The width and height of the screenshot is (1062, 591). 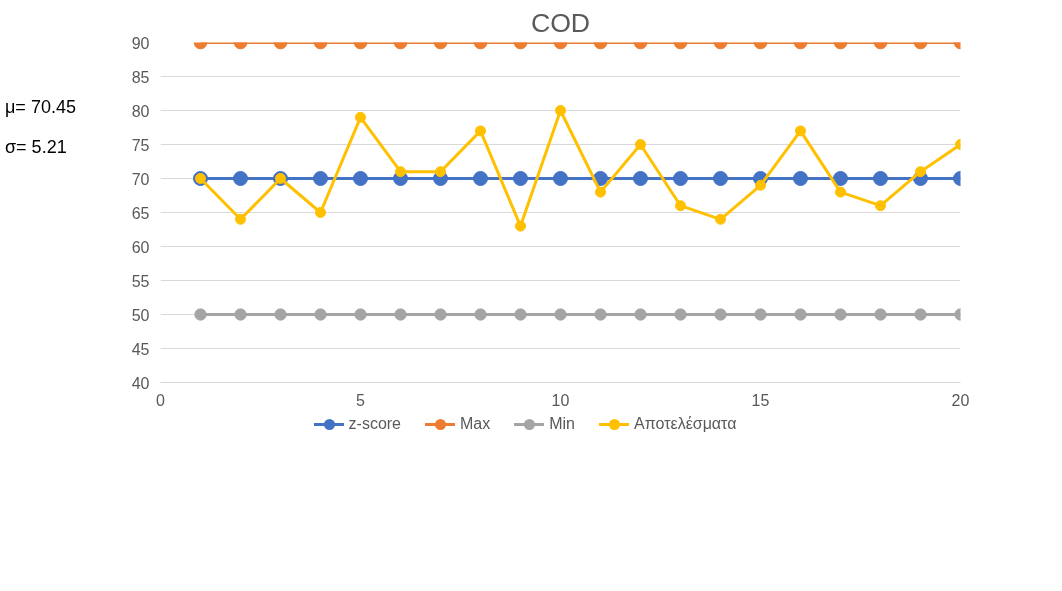 I want to click on x-tick-label: 20, so click(x=960, y=400).